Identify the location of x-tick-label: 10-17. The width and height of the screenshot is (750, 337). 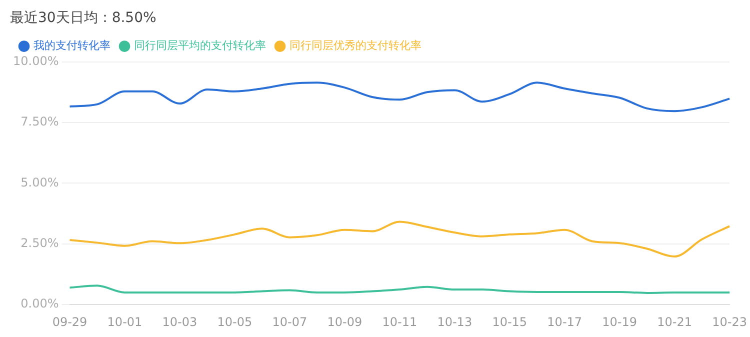
(564, 321).